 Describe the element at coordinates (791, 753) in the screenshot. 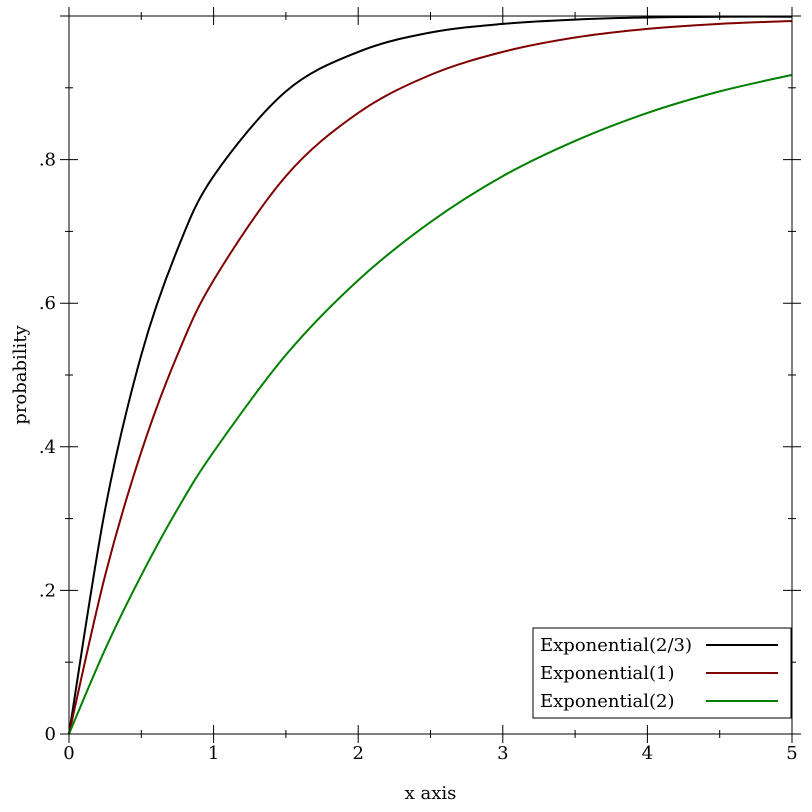

I see `x-tick-label: 5` at that location.